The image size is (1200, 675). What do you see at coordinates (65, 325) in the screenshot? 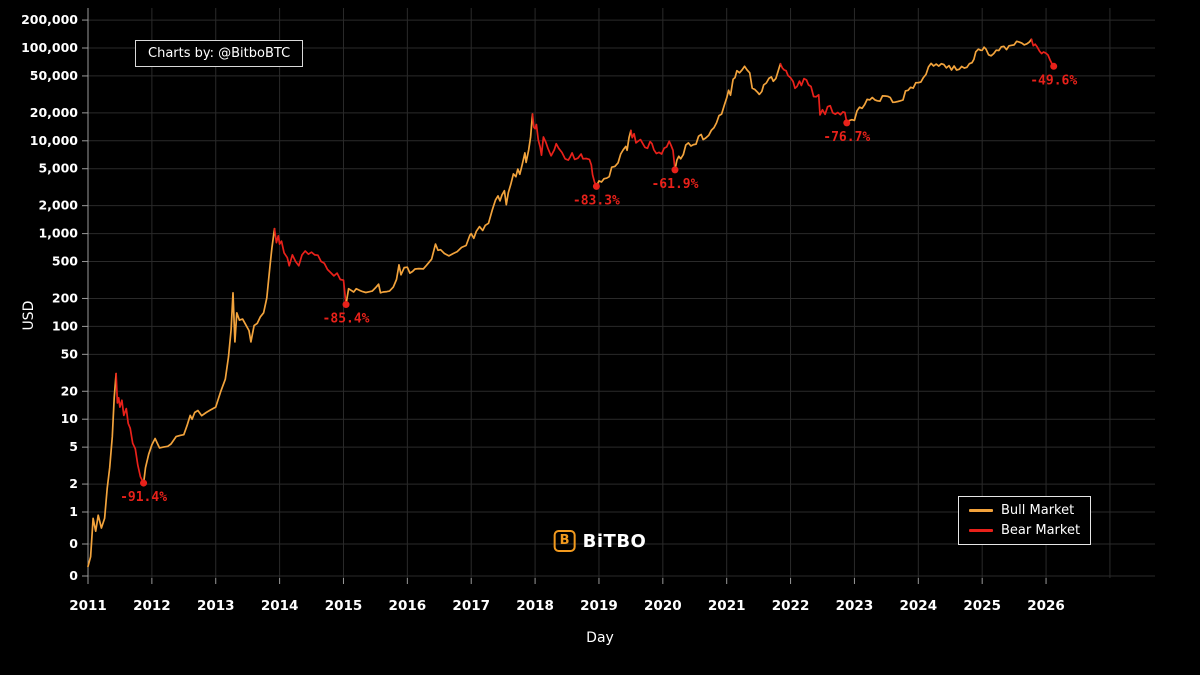
I see `y-tick-label: 100` at bounding box center [65, 325].